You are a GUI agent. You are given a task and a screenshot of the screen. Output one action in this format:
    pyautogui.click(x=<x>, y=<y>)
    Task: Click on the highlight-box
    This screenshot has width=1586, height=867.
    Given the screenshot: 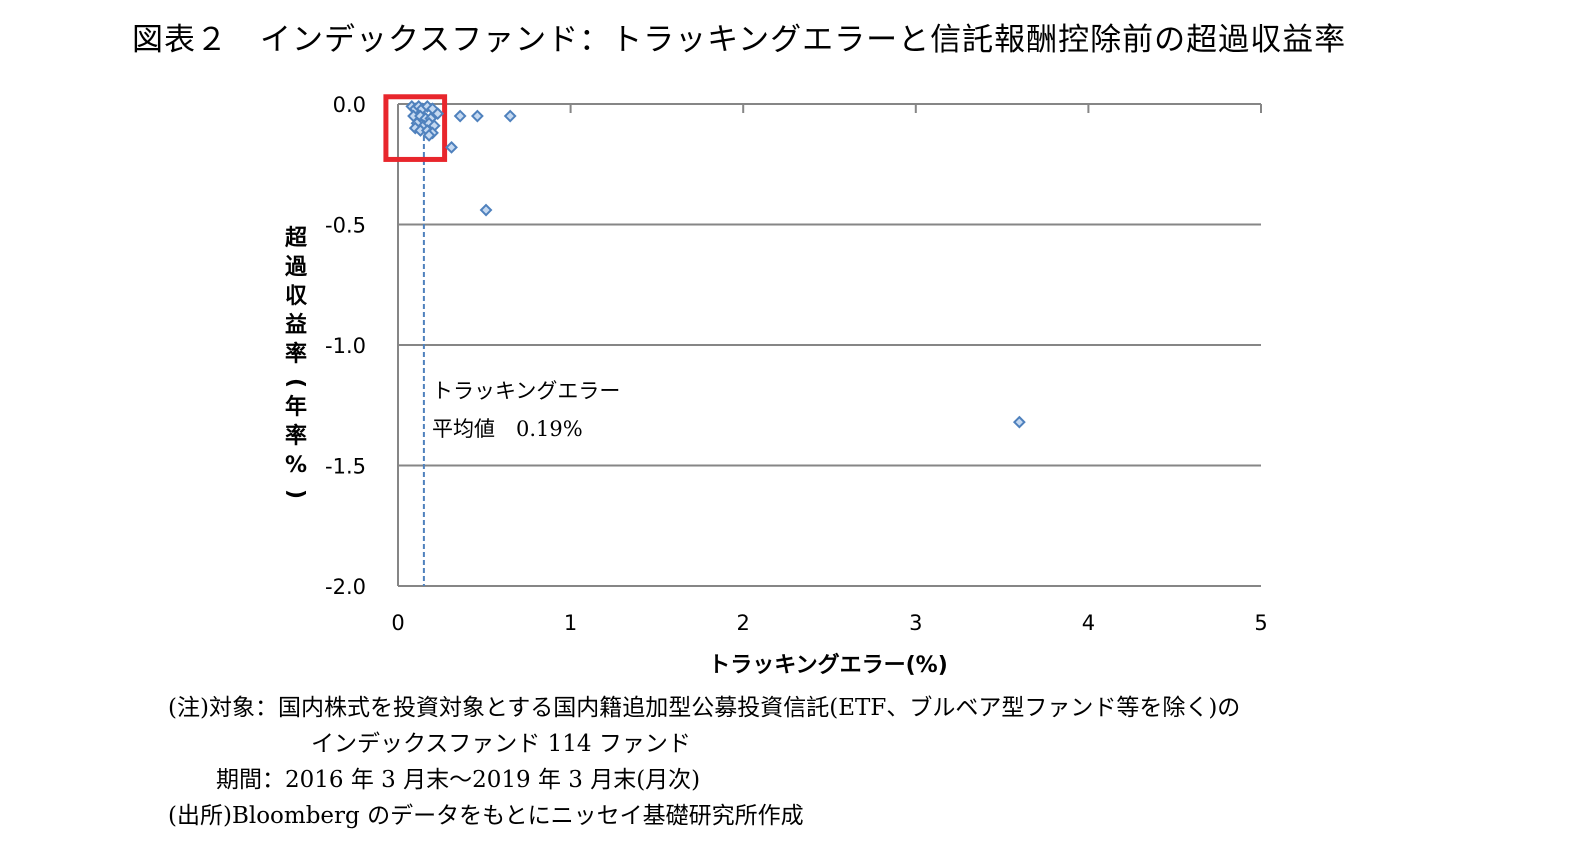 What is the action you would take?
    pyautogui.click(x=415, y=128)
    